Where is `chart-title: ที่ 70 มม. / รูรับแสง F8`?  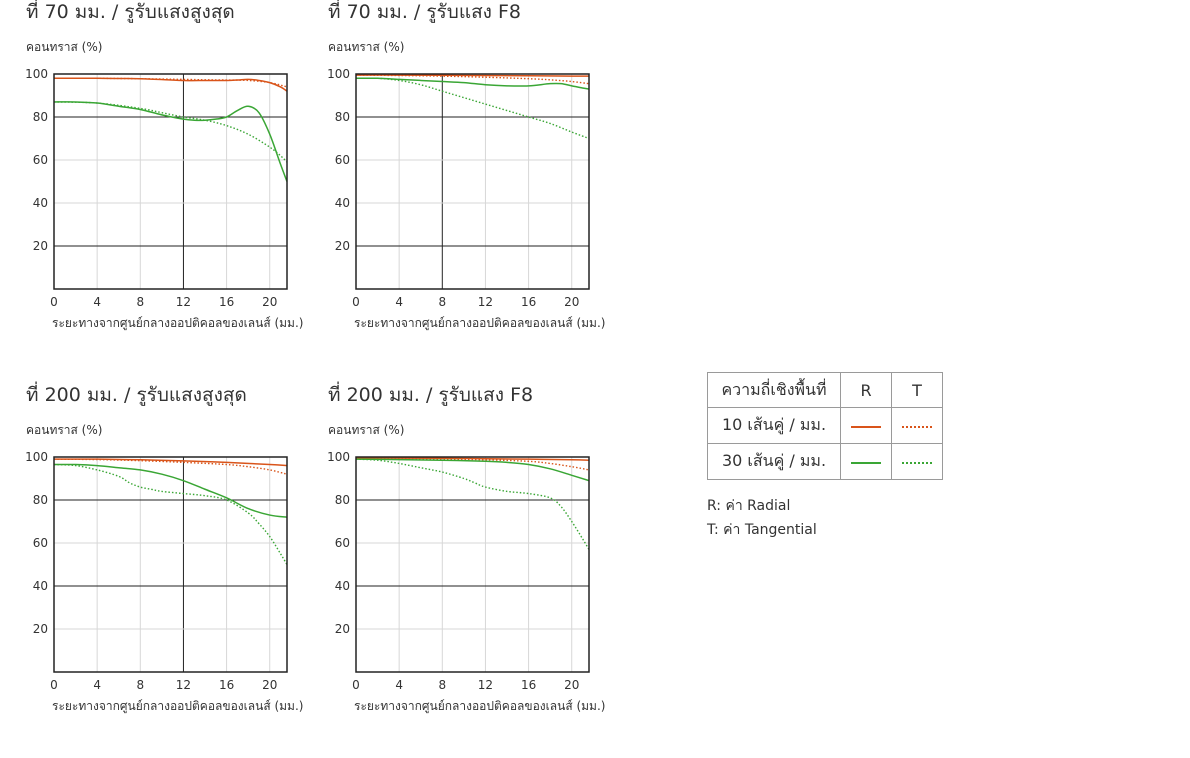
chart-title: ที่ 70 มม. / รูรับแสง F8 is located at coordinates (424, 12).